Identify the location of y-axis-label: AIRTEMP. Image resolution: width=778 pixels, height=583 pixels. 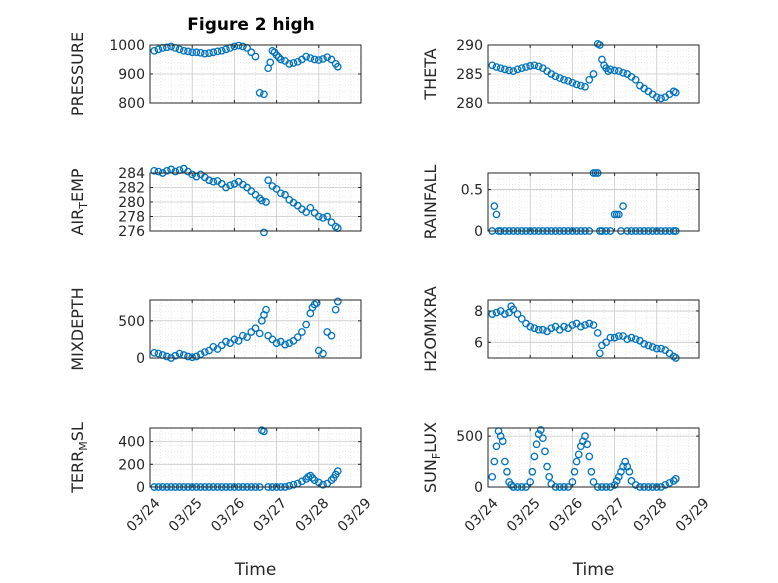
(79, 201).